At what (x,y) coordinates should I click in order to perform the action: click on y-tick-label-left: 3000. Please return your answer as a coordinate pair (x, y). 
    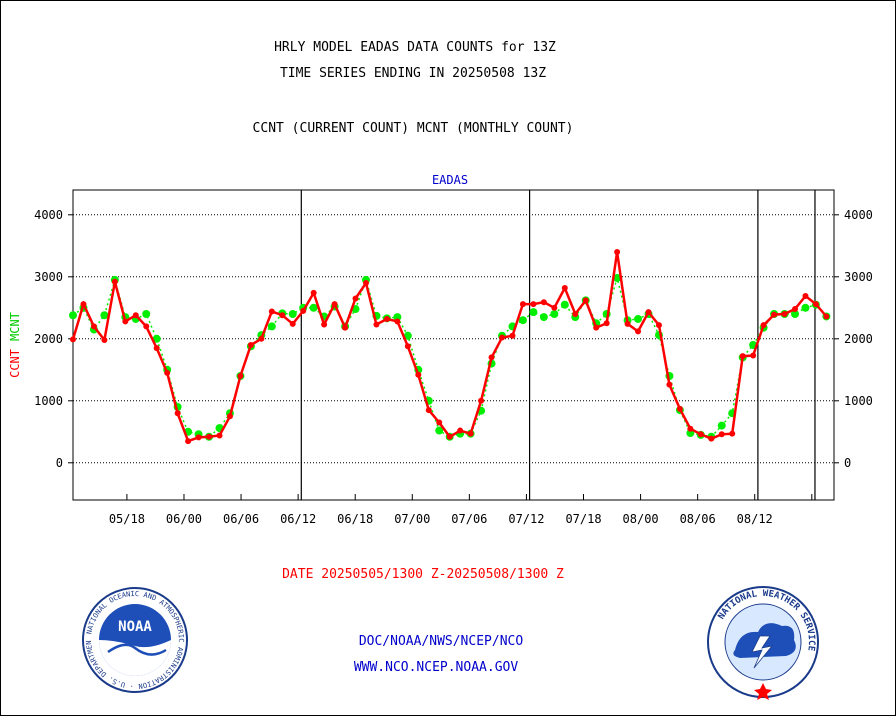
    Looking at the image, I should click on (48, 277).